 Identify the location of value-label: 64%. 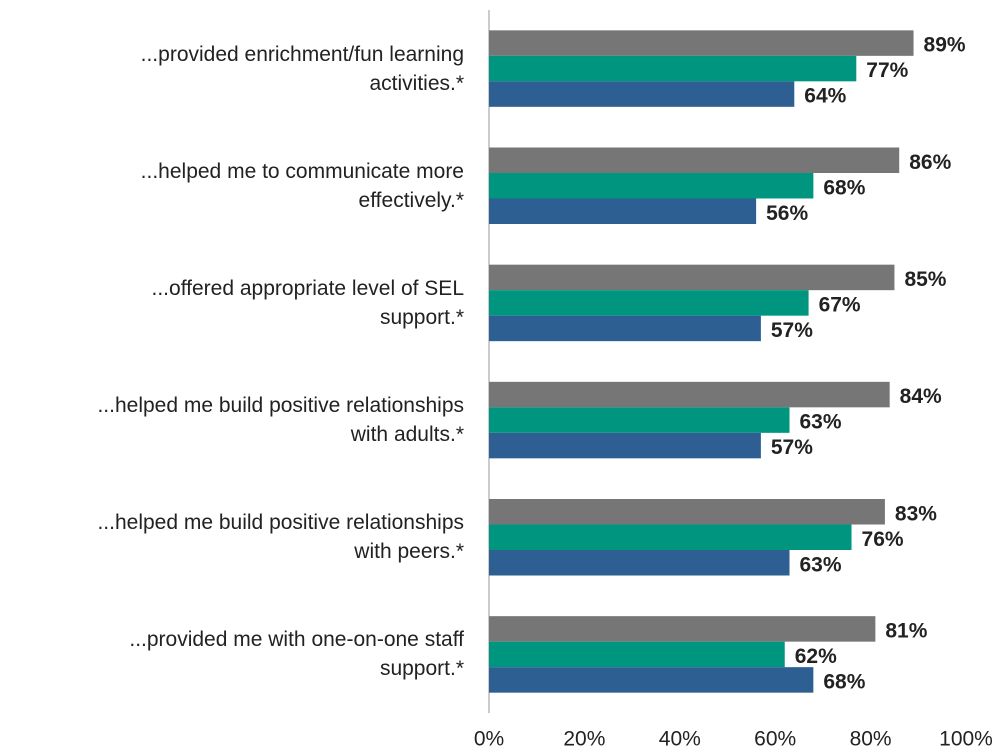
(825, 96).